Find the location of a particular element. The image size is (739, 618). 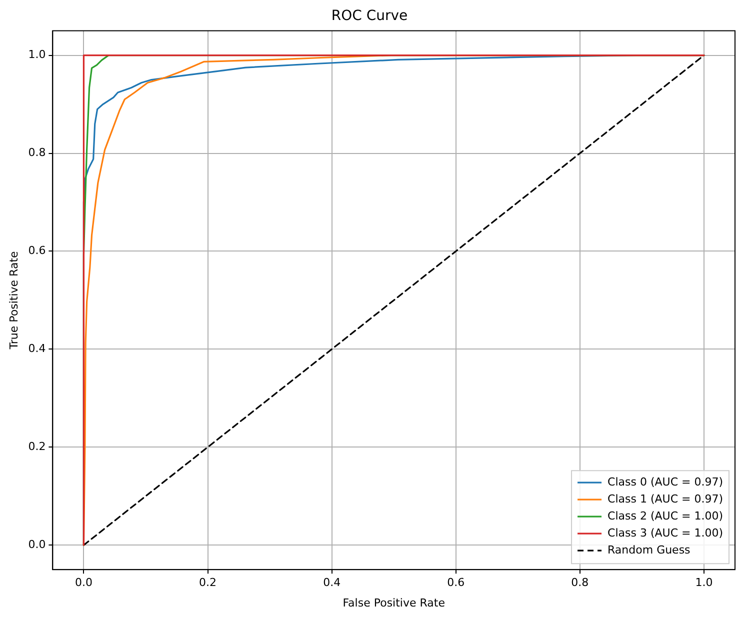

x-tick-label: 0.2 is located at coordinates (208, 583).